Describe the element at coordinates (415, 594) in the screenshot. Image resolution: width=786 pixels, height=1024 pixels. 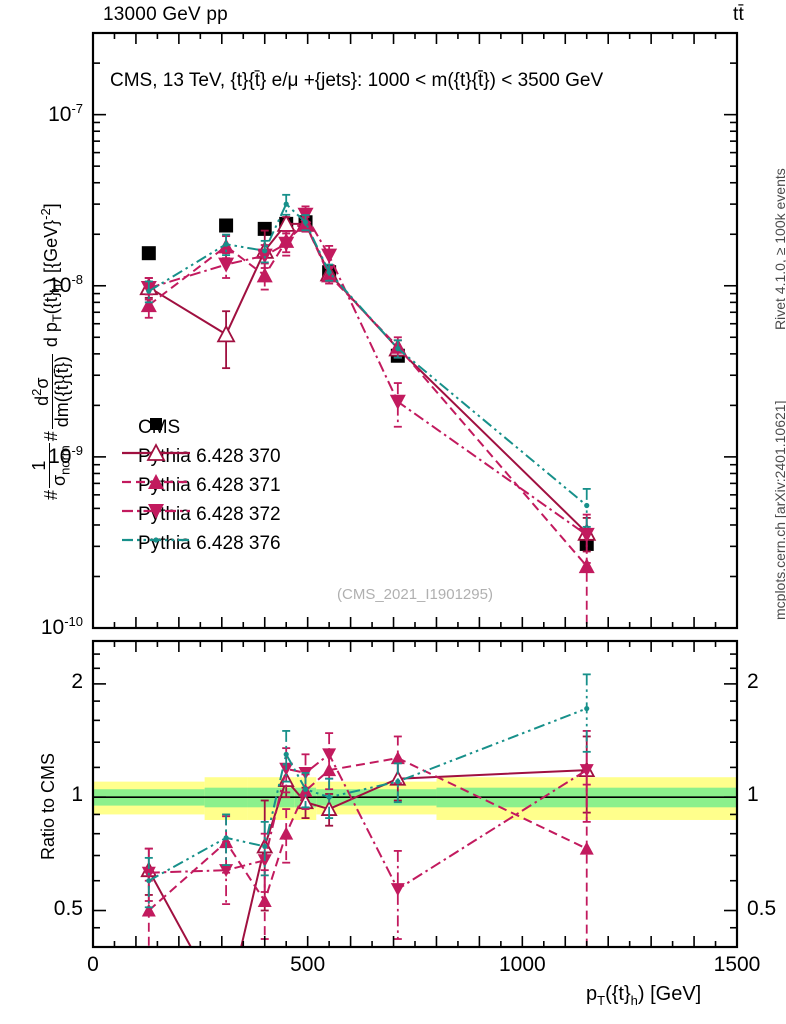
I see `analysis-watermark: (CMS_2021_I1901295)` at that location.